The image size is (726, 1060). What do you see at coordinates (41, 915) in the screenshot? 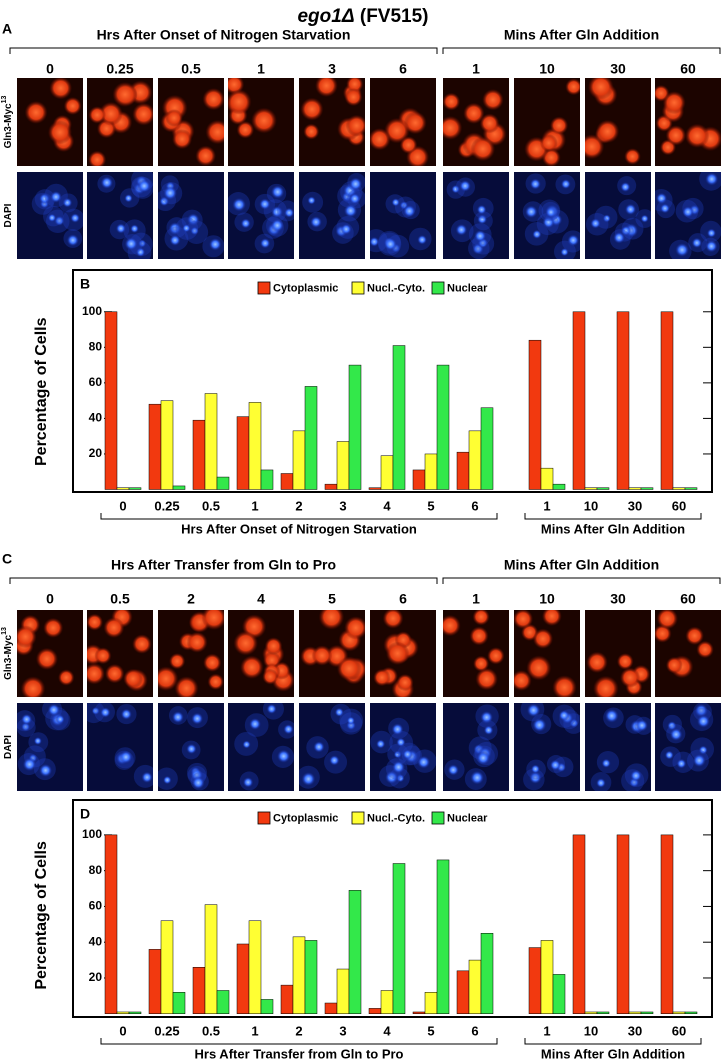
I see `y-axis-label: Percentage of Cells` at bounding box center [41, 915].